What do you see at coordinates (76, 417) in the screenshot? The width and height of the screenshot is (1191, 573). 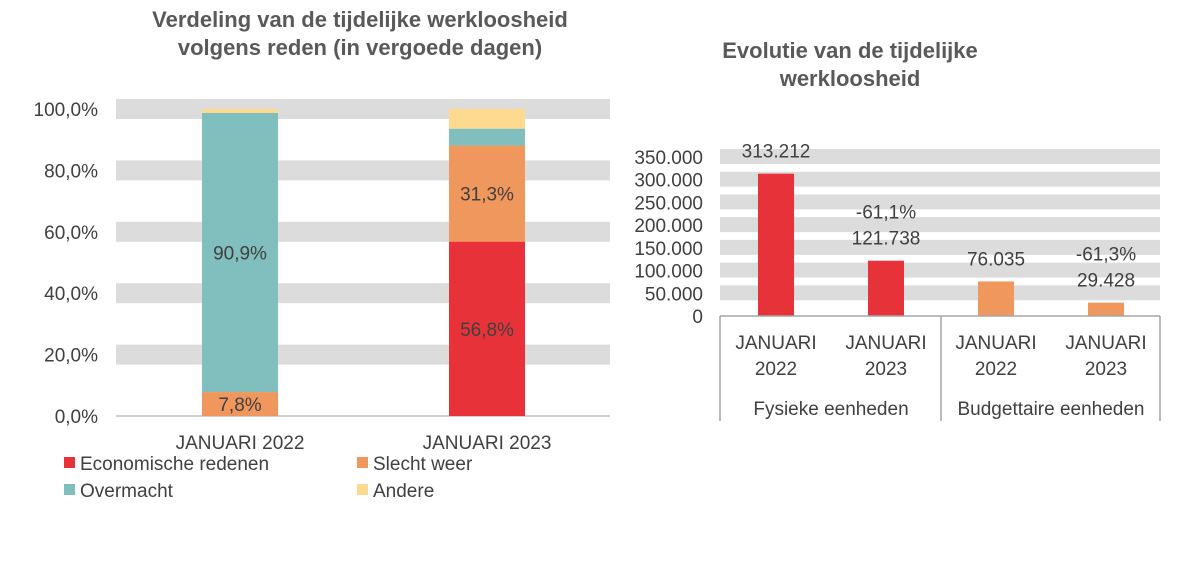 I see `y-tick-label: 0,0%` at bounding box center [76, 417].